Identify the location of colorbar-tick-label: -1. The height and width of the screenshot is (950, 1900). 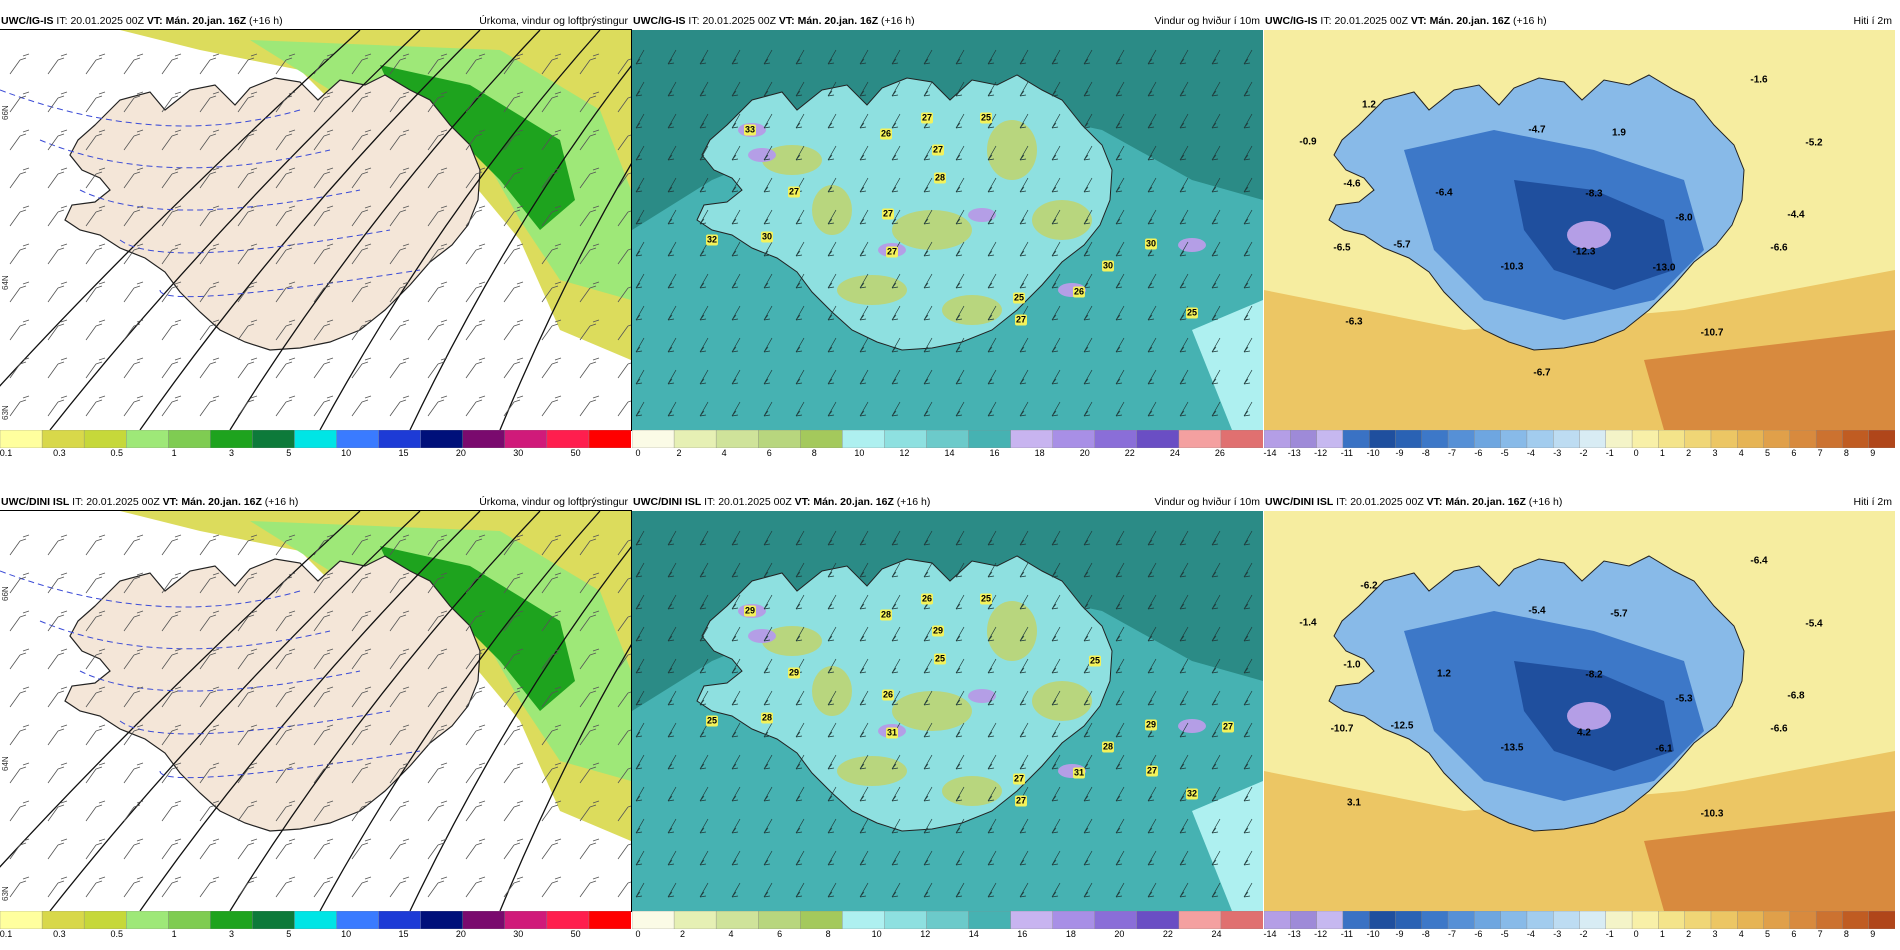
(1609, 934).